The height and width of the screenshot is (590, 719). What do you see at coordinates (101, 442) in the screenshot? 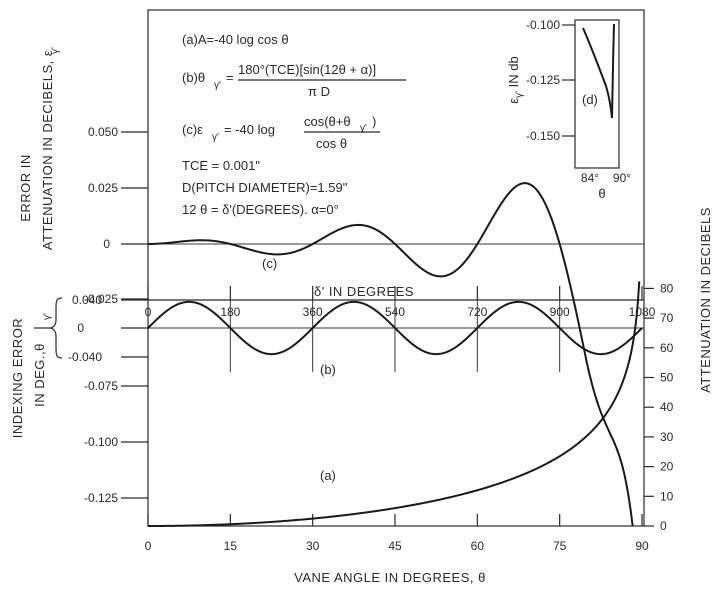
I see `left-tick-label: -0.100` at bounding box center [101, 442].